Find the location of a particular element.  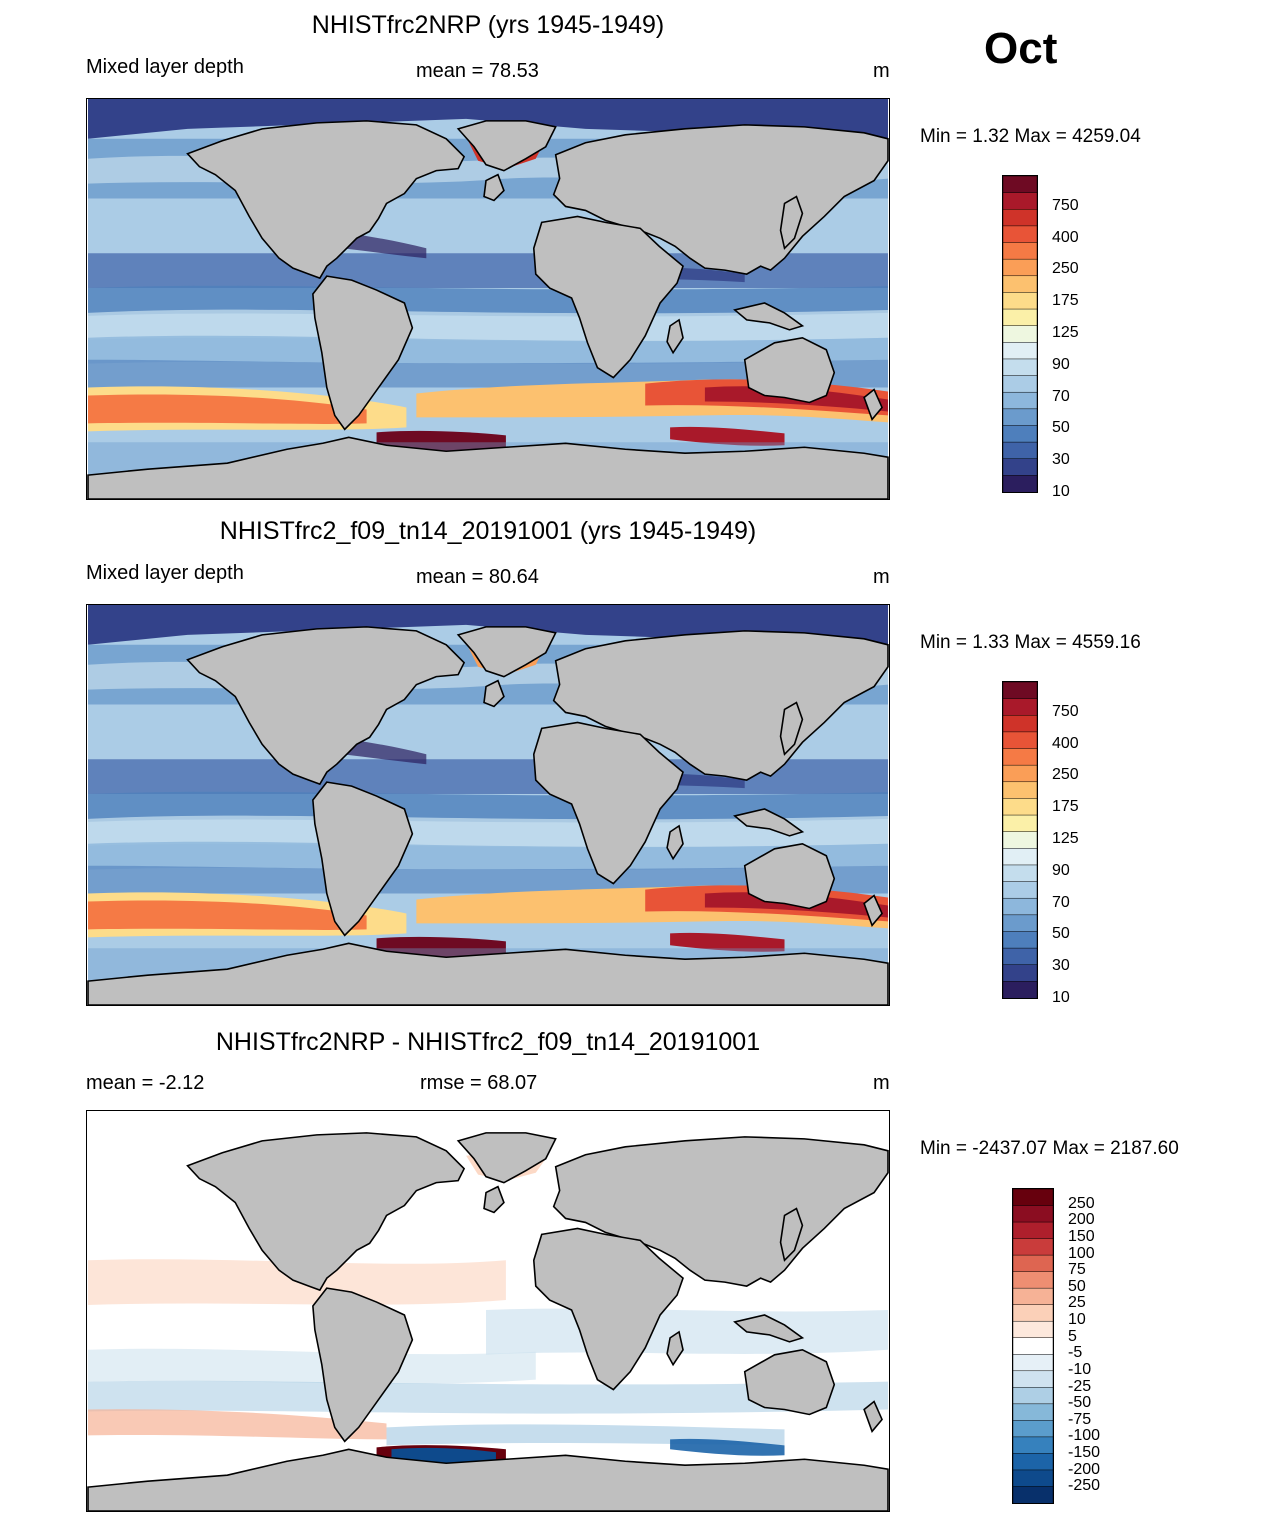

colorbar-tick-label: -5 is located at coordinates (1075, 1353).